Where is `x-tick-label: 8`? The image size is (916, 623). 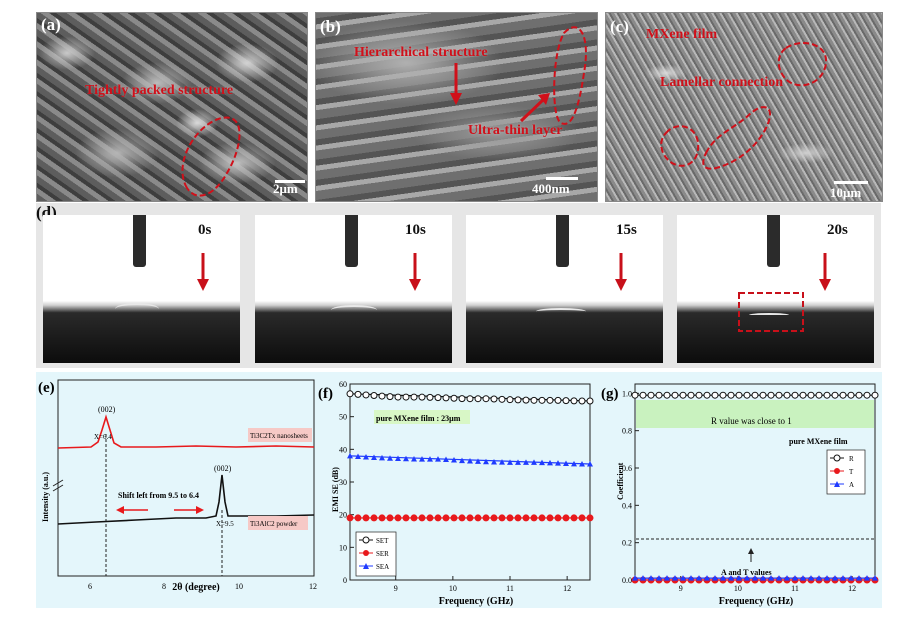
x-tick-label: 8 is located at coordinates (164, 586).